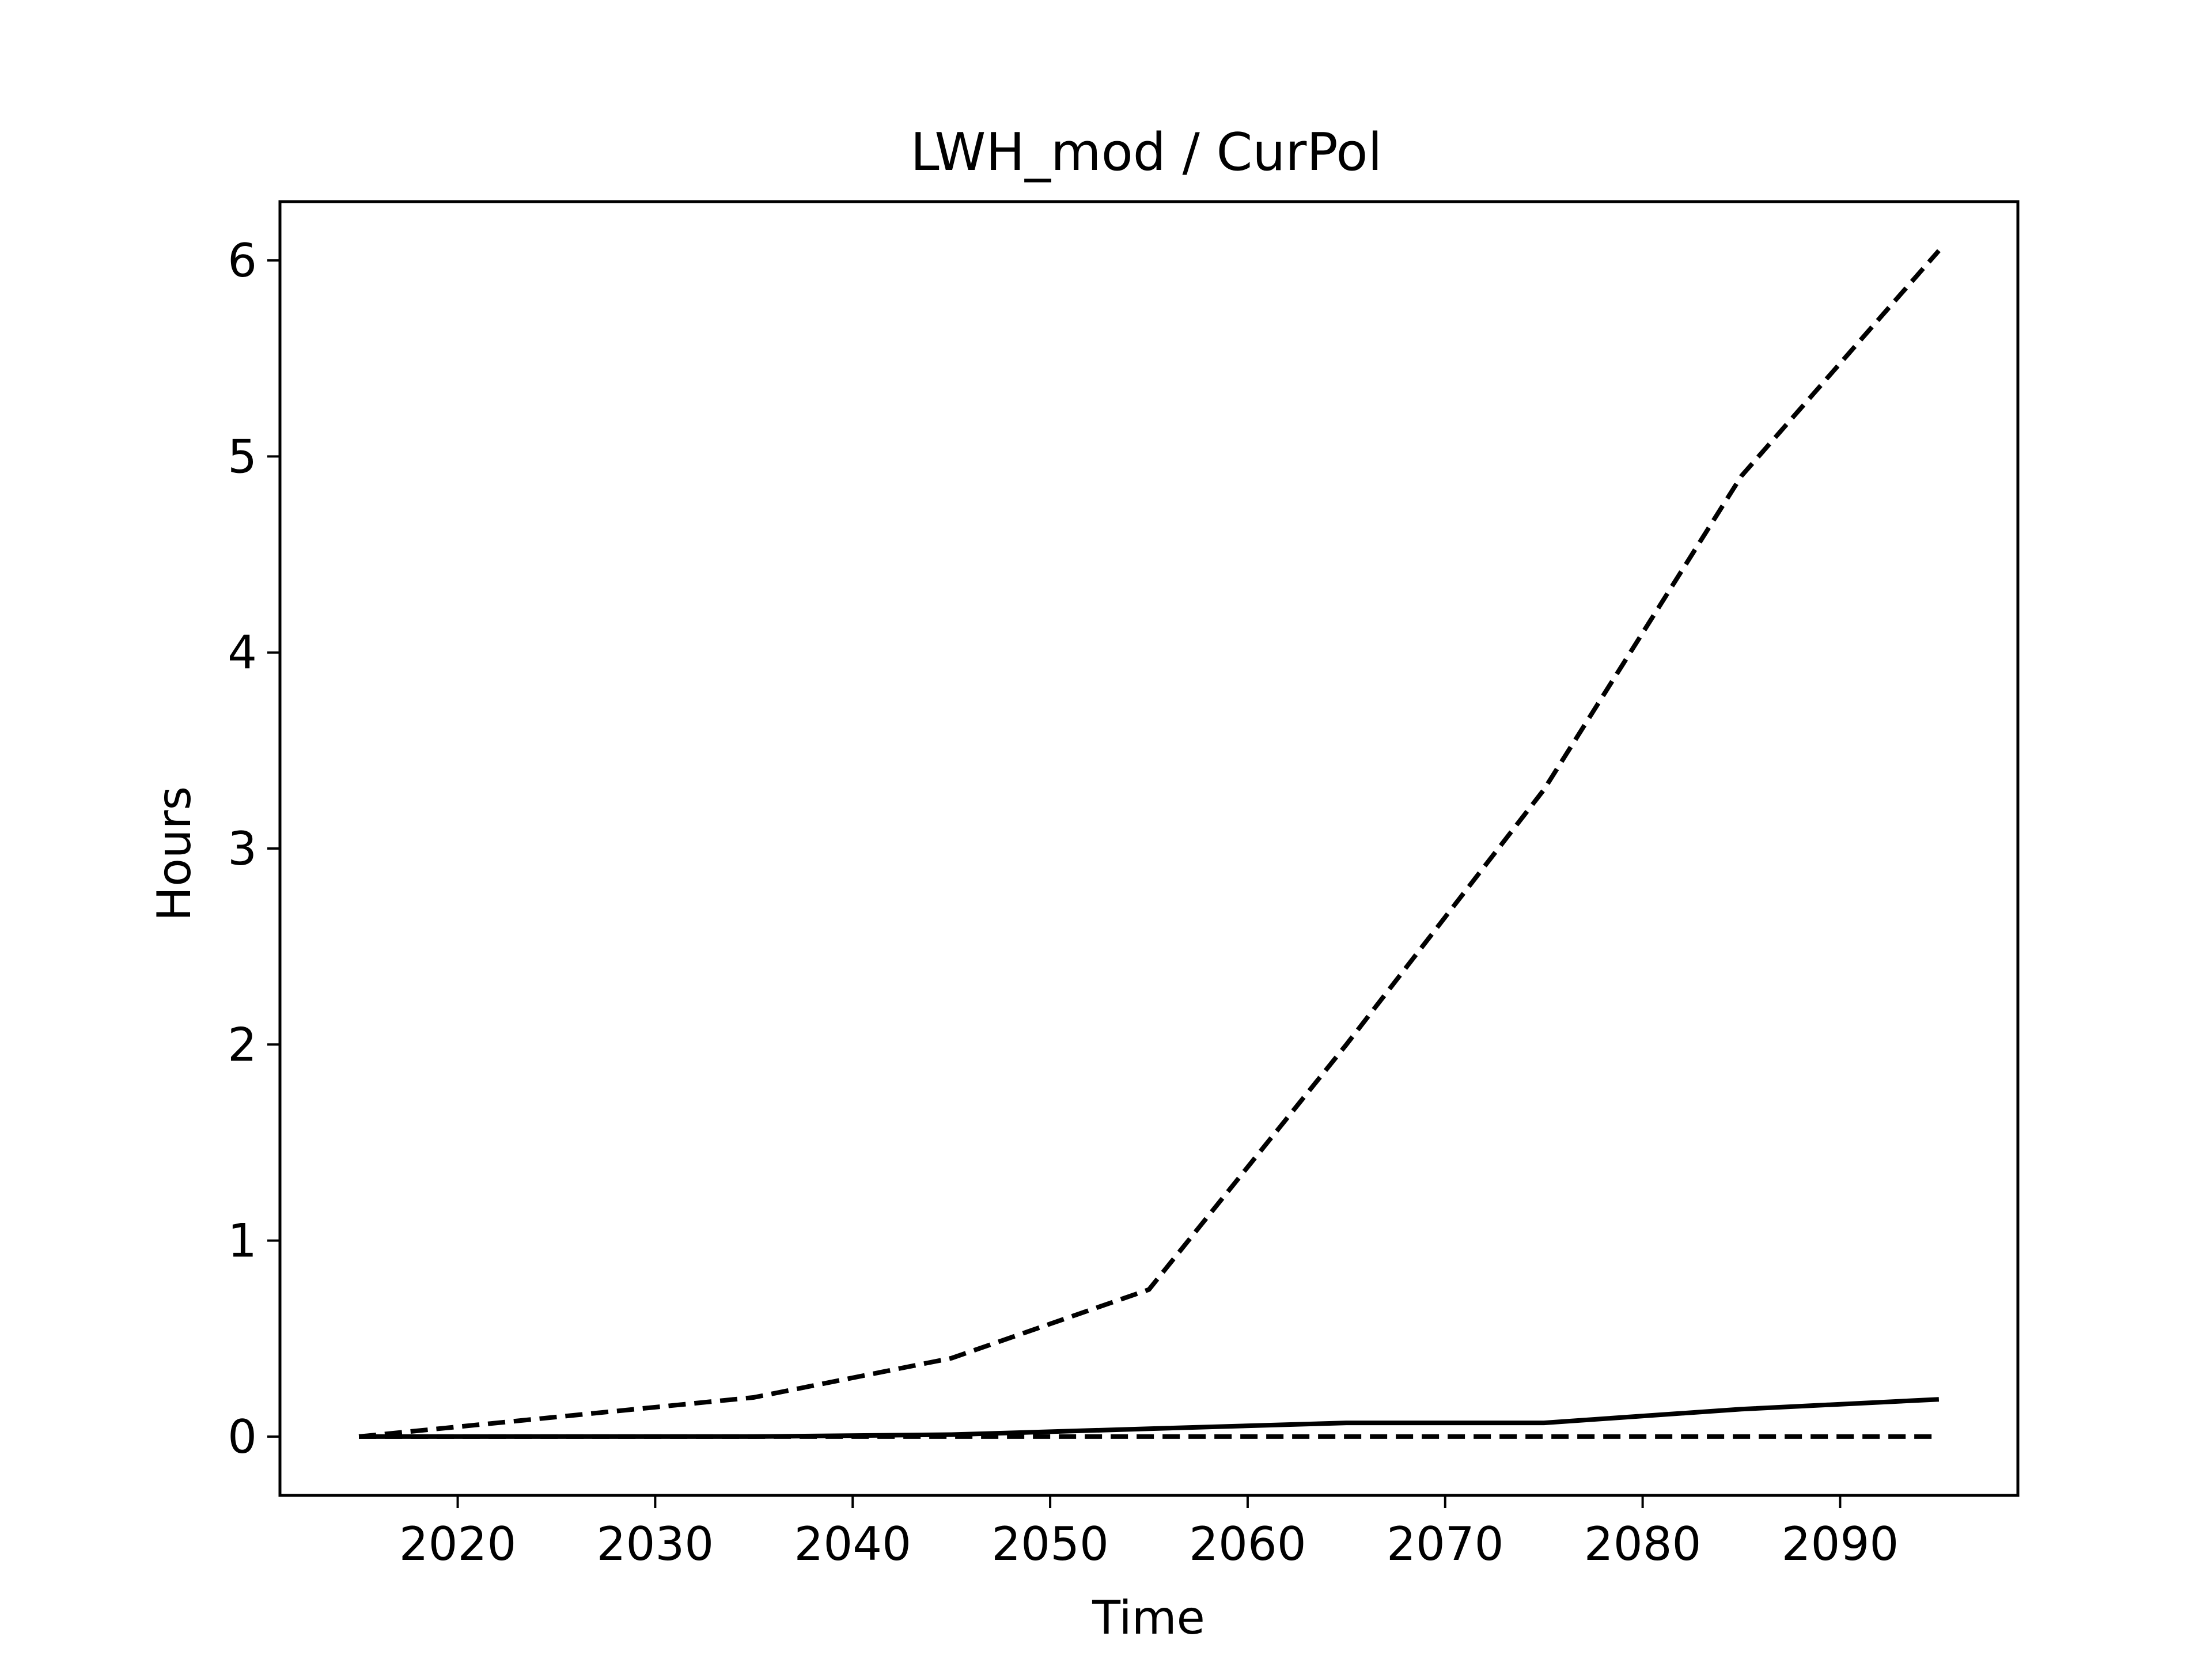 The width and height of the screenshot is (2212, 1659). I want to click on x-tick-label: 2060, so click(1247, 1544).